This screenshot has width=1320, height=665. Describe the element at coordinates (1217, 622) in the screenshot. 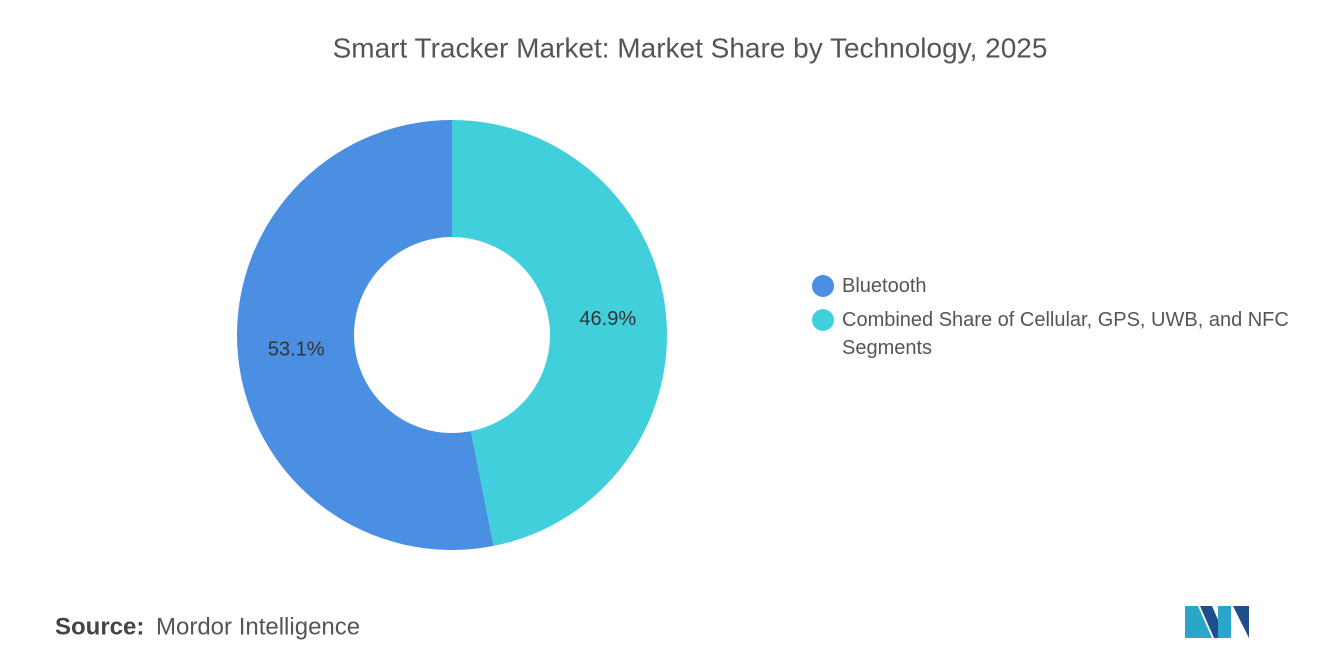

I see `logo` at that location.